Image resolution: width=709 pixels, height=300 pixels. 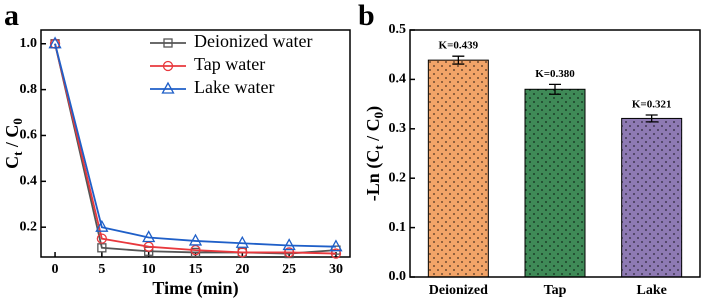 I want to click on y-tick-label: 0.3, so click(x=398, y=128).